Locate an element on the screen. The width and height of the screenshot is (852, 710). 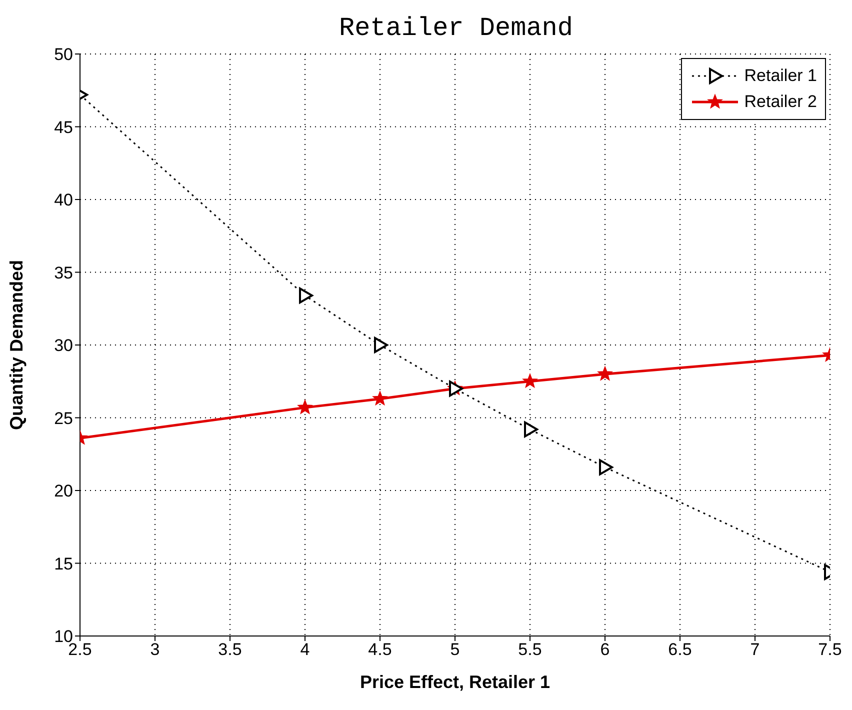
x-tick-label: 4.5 is located at coordinates (380, 650).